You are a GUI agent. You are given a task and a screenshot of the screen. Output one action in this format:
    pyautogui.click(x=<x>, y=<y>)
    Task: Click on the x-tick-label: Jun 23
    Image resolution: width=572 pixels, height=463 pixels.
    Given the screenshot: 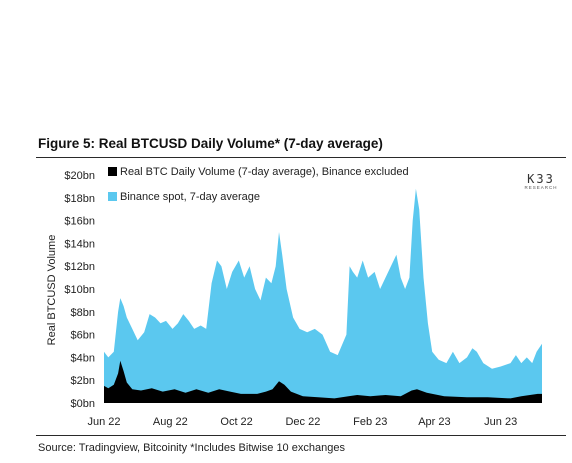 What is the action you would take?
    pyautogui.click(x=500, y=422)
    